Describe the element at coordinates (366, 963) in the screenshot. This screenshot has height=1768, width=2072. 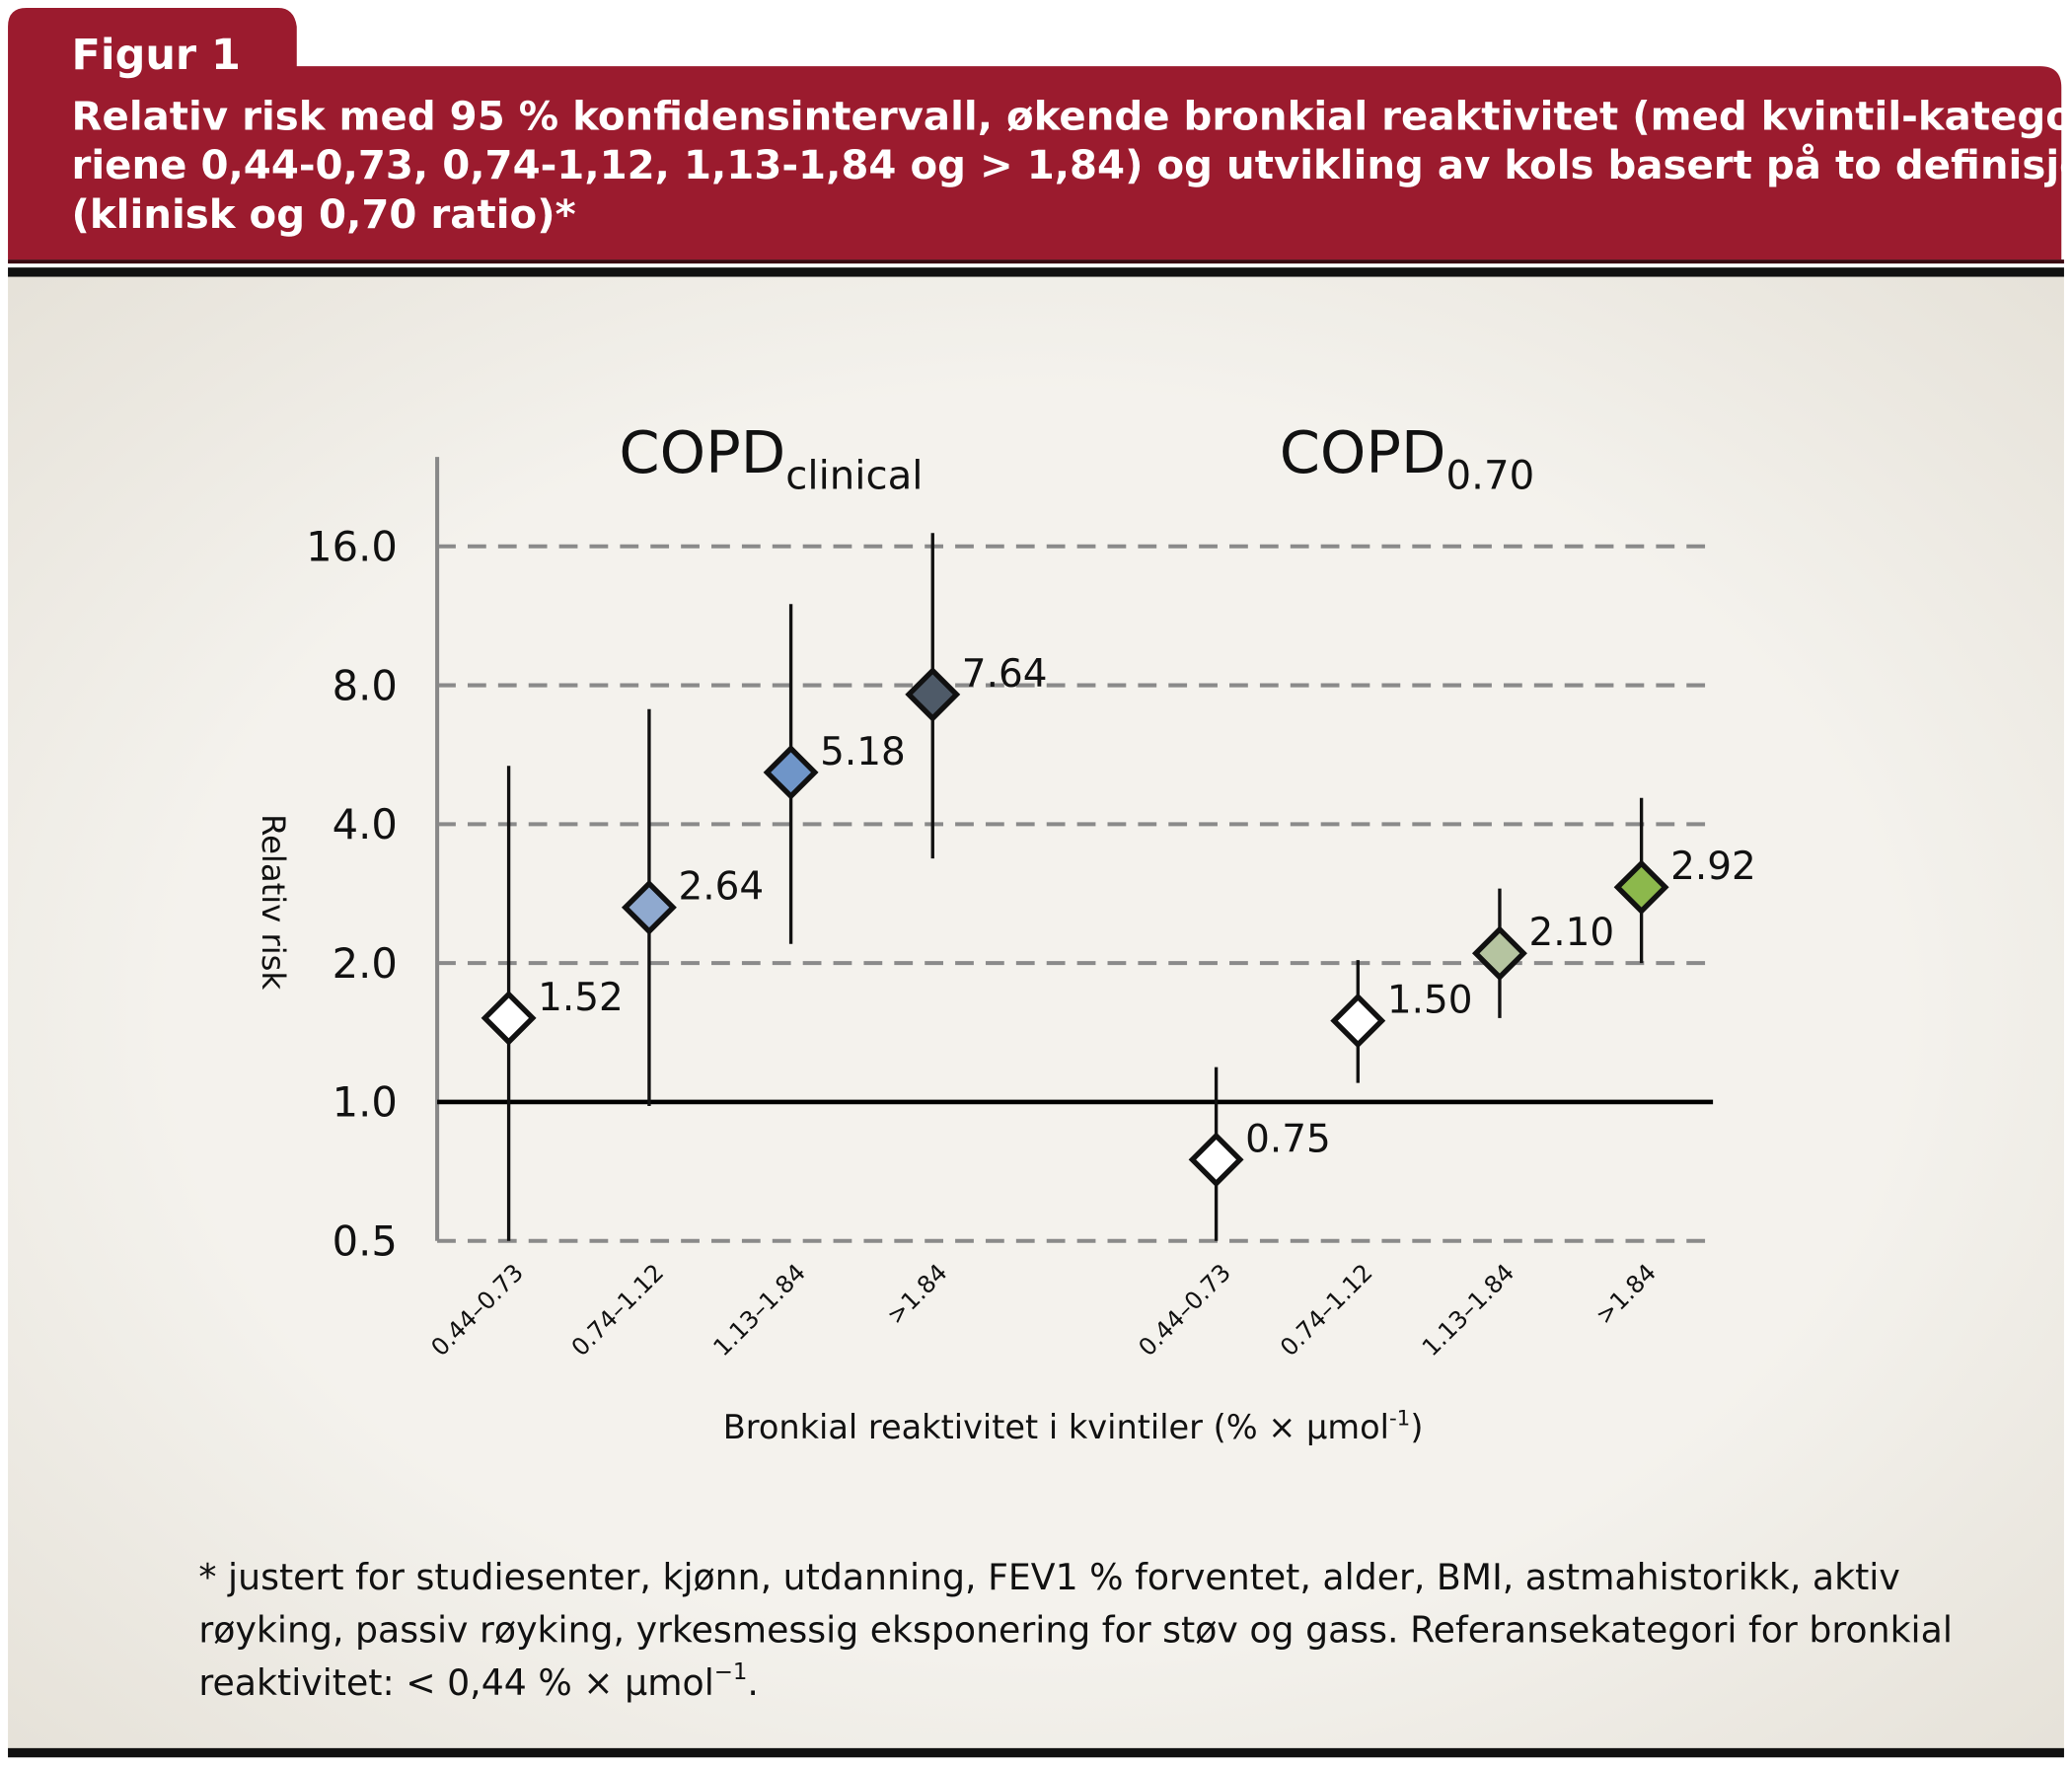
I see `y-tick-label: 2.0` at that location.